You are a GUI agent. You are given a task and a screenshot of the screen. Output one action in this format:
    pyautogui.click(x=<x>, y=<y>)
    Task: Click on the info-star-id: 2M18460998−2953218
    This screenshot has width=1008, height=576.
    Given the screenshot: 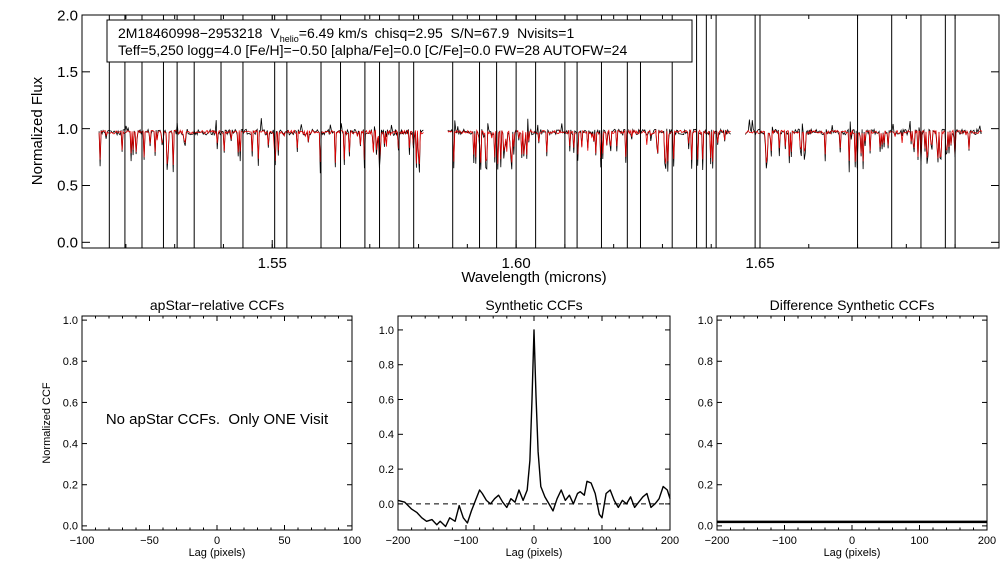 What is the action you would take?
    pyautogui.click(x=190, y=33)
    